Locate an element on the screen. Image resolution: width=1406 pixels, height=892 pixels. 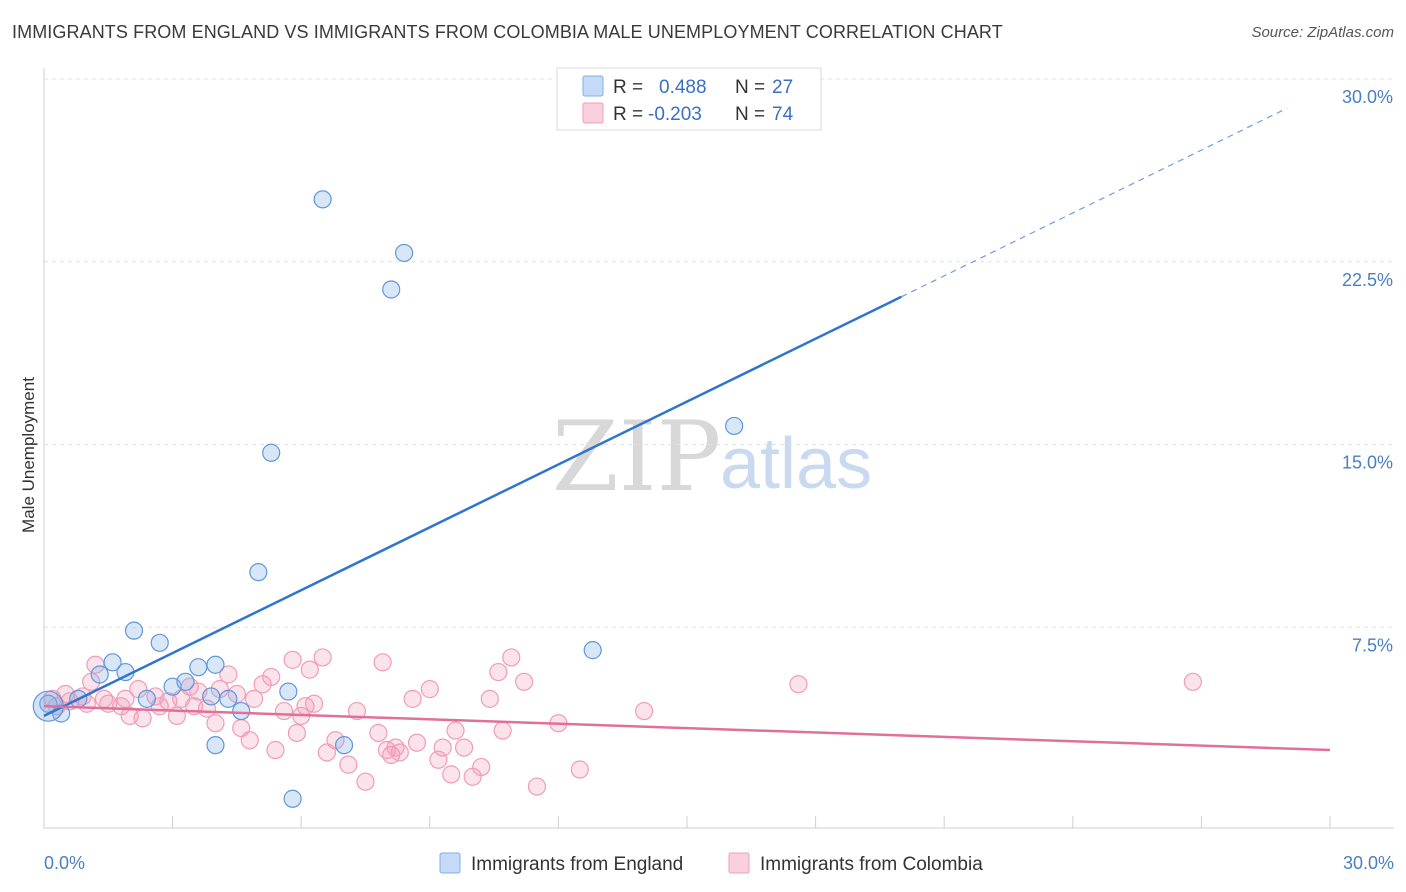
source-credit: Source: ZipAtlas.com is located at coordinates (1322, 32).